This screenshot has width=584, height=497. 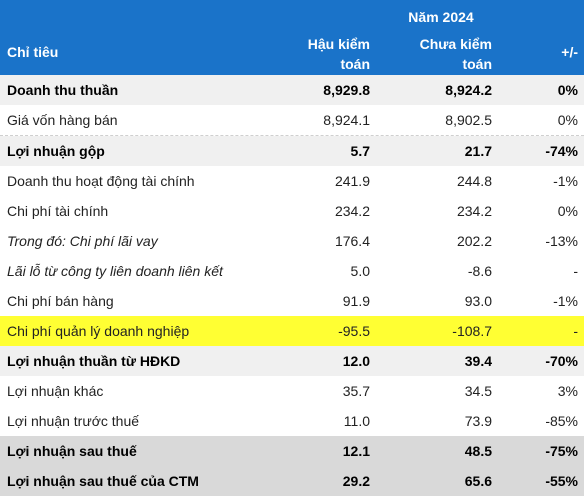 I want to click on unaudited-header-line2: toán, so click(x=477, y=64).